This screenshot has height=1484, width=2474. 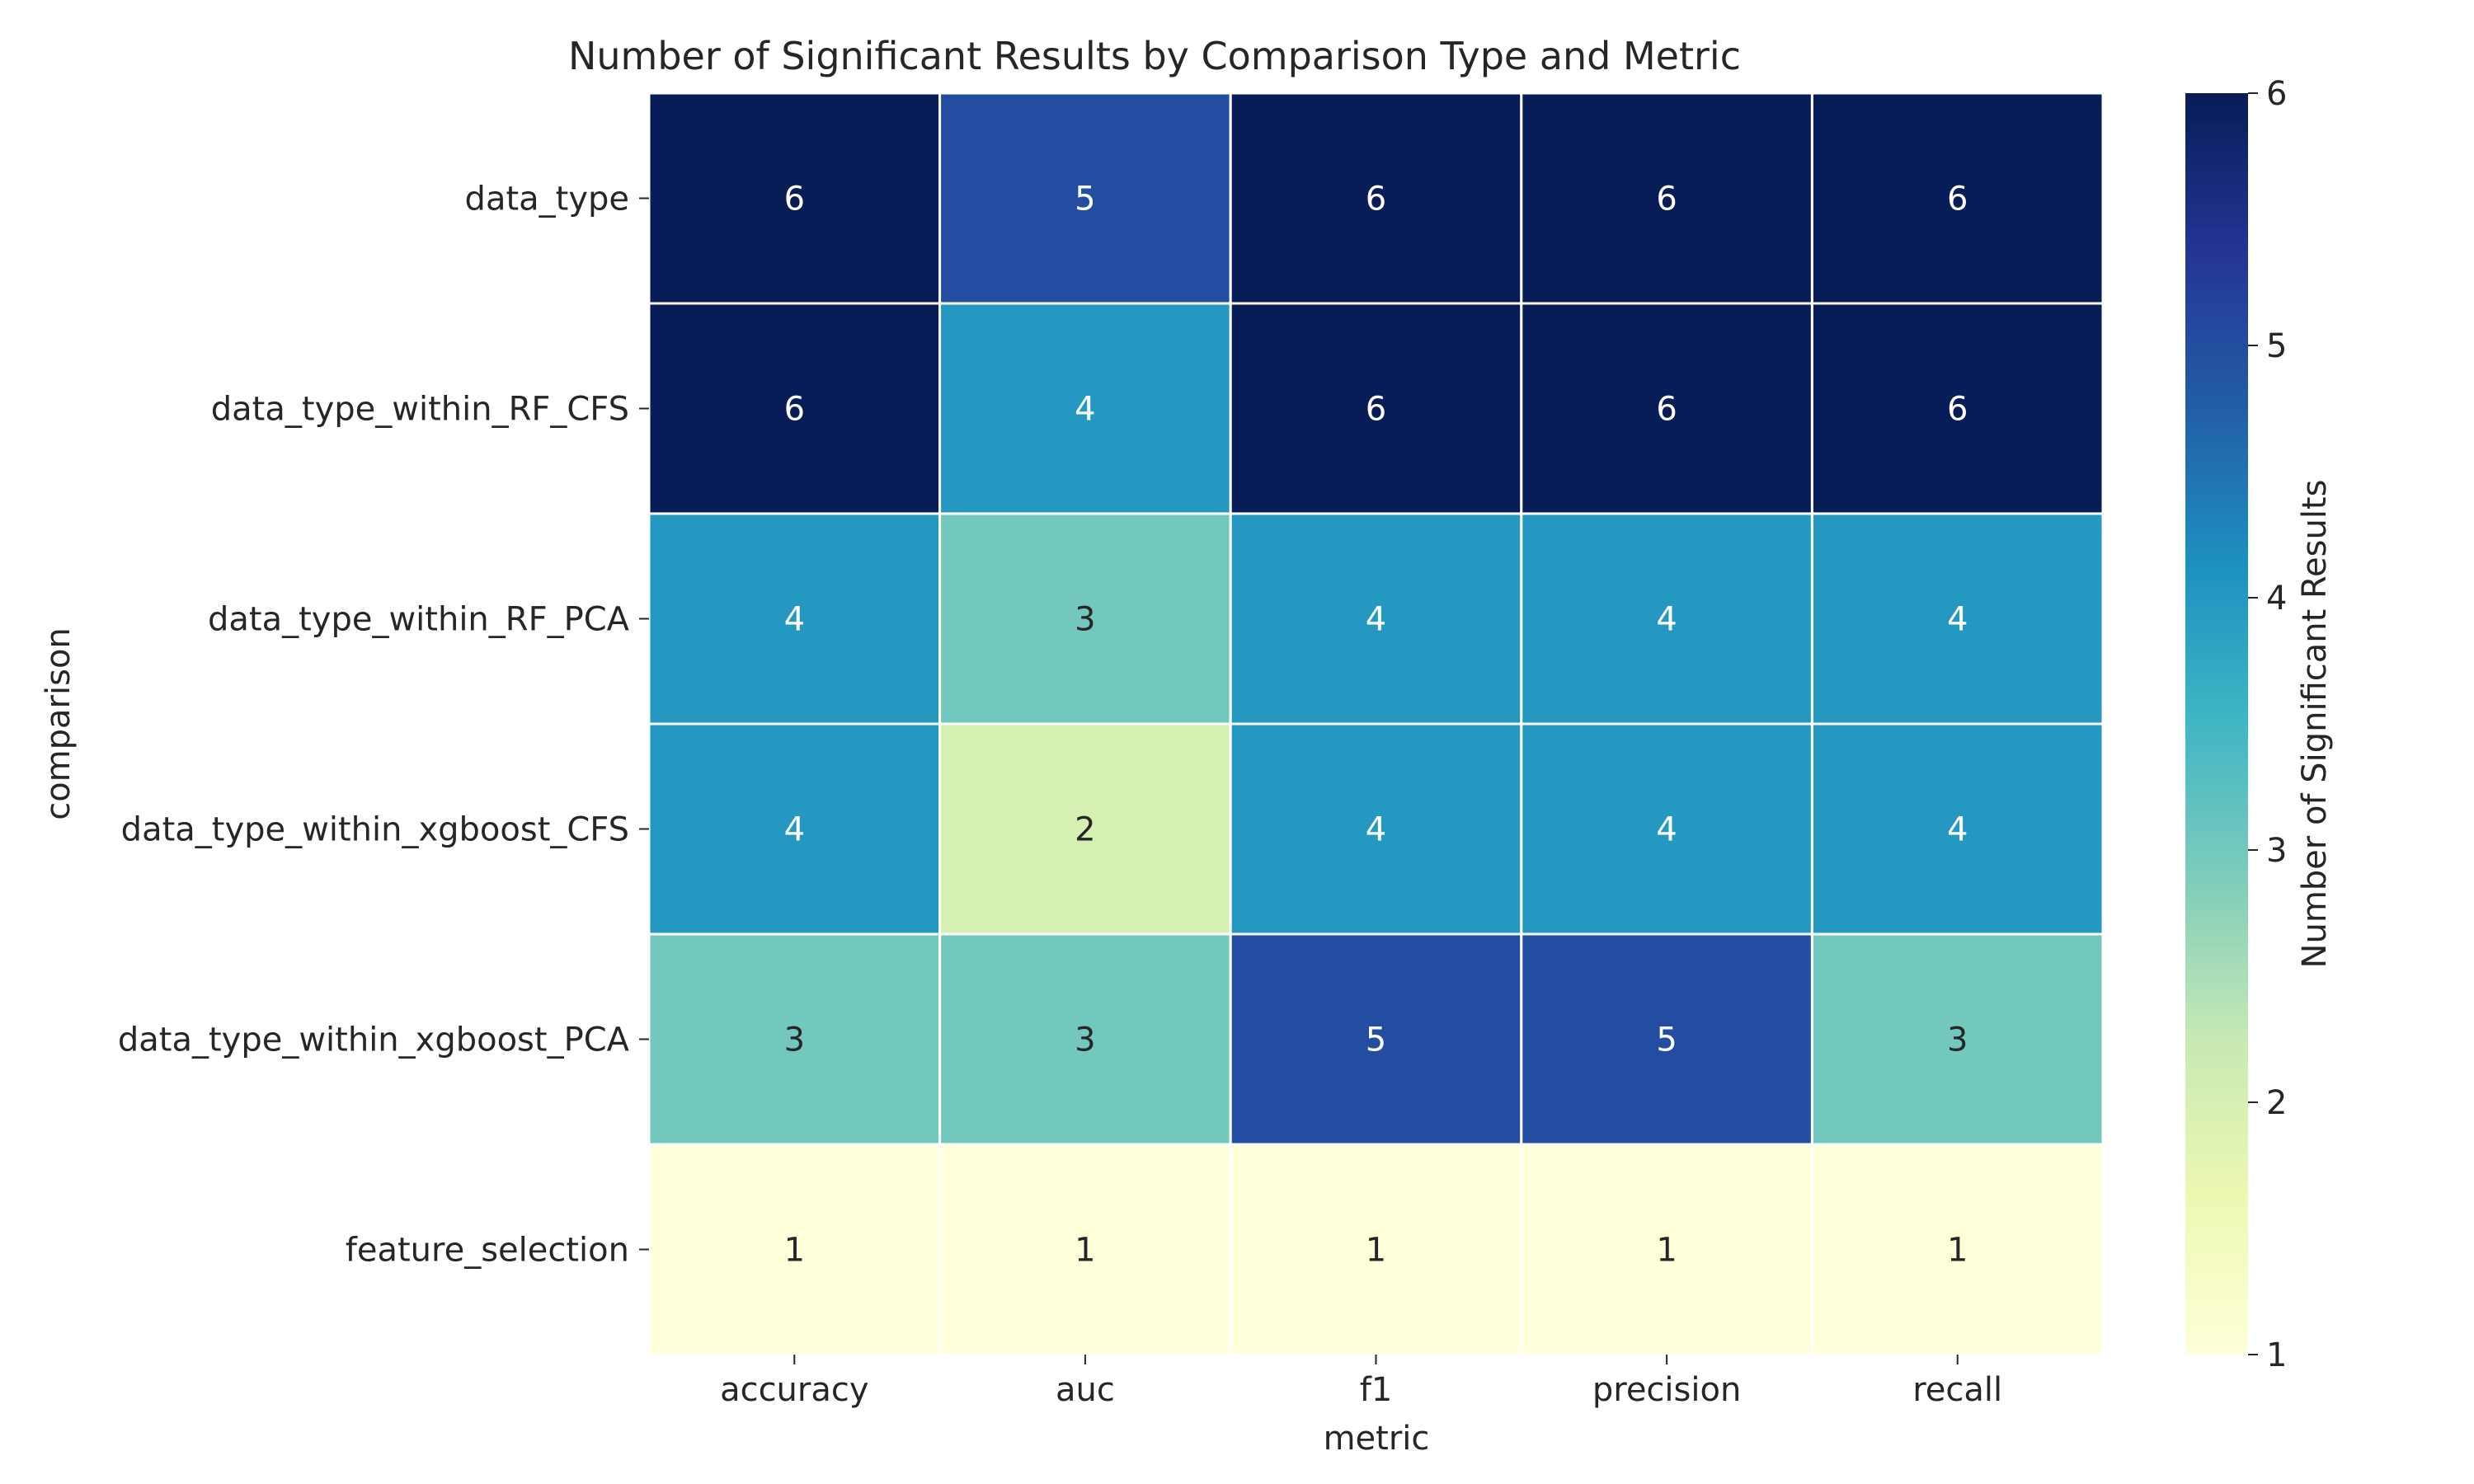 I want to click on x-tick-label: precision, so click(x=1666, y=1390).